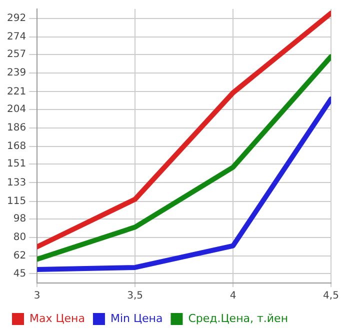 The width and height of the screenshot is (345, 335). What do you see at coordinates (135, 296) in the screenshot?
I see `x-tick-label: 3,5` at bounding box center [135, 296].